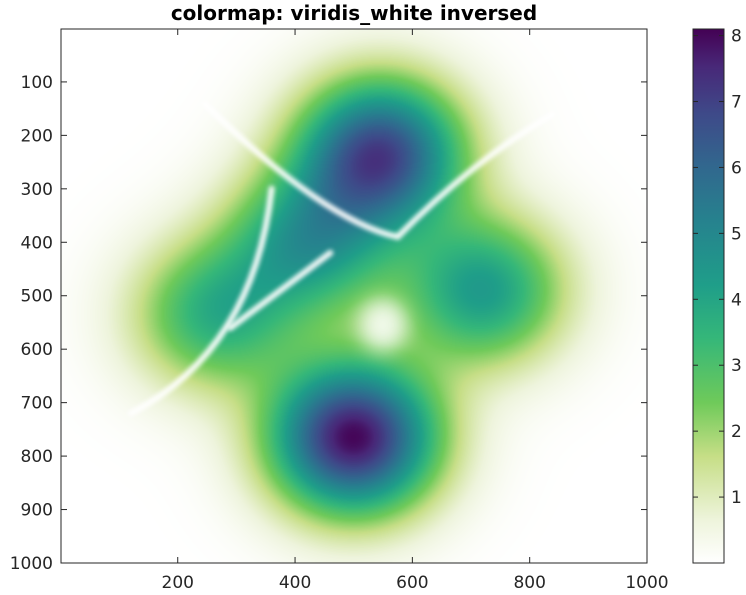 The image size is (746, 595). What do you see at coordinates (412, 583) in the screenshot?
I see `x-tick-label: 600` at bounding box center [412, 583].